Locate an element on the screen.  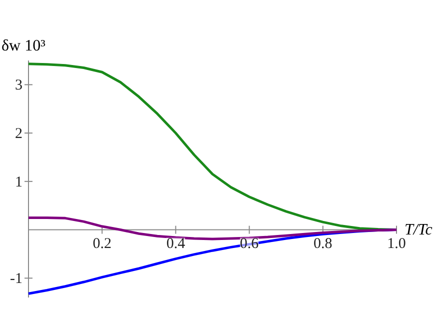
x-tick-label: 1.0 is located at coordinates (396, 244).